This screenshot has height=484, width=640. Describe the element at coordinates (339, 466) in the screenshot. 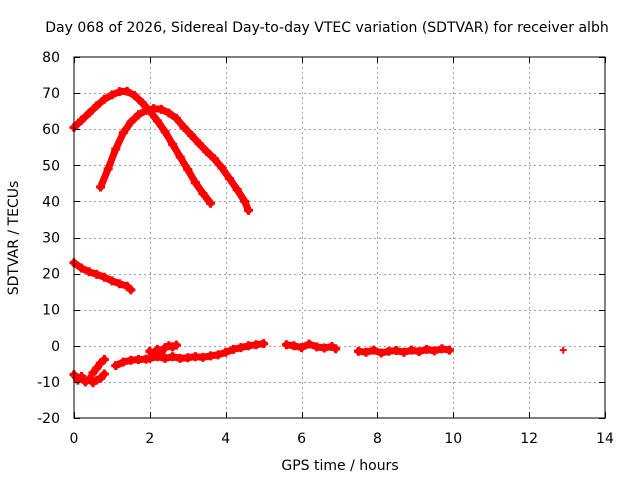

I see `x-axis-label: GPS time / hours` at that location.